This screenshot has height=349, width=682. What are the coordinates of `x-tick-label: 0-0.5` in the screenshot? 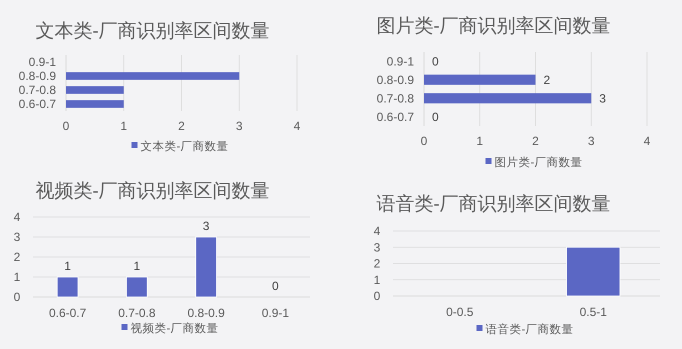 It's located at (460, 312).